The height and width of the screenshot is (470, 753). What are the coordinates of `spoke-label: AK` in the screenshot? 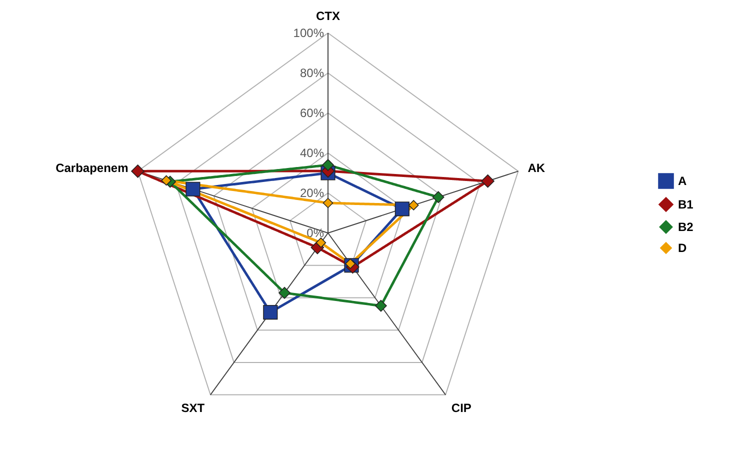 It's located at (537, 168).